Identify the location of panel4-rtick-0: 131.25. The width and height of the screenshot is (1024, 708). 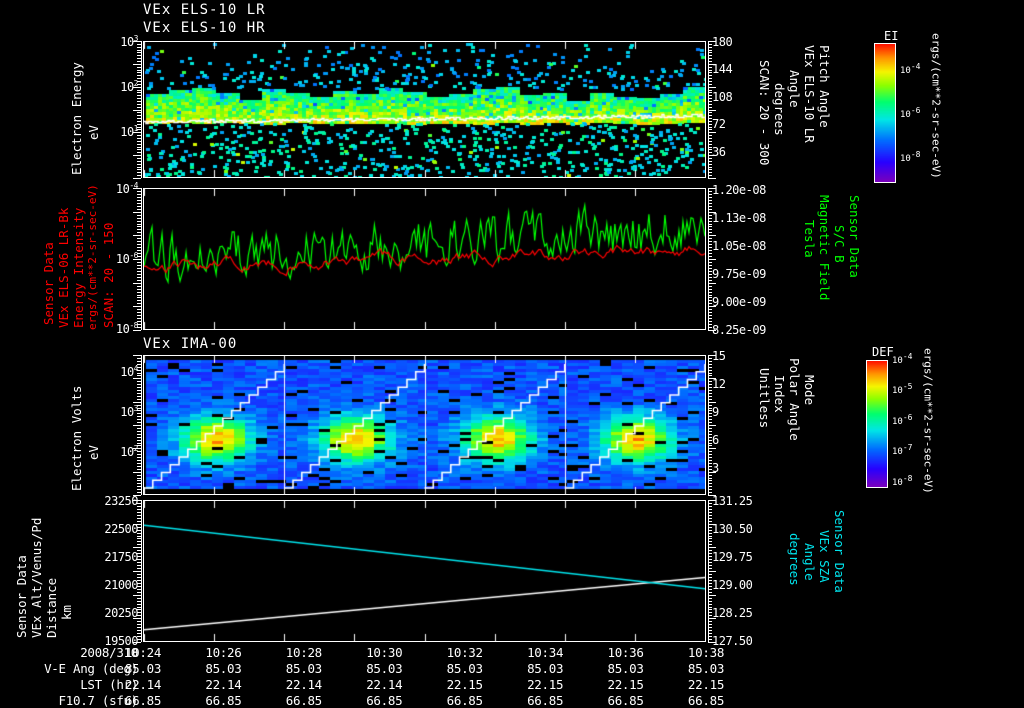
(732, 501).